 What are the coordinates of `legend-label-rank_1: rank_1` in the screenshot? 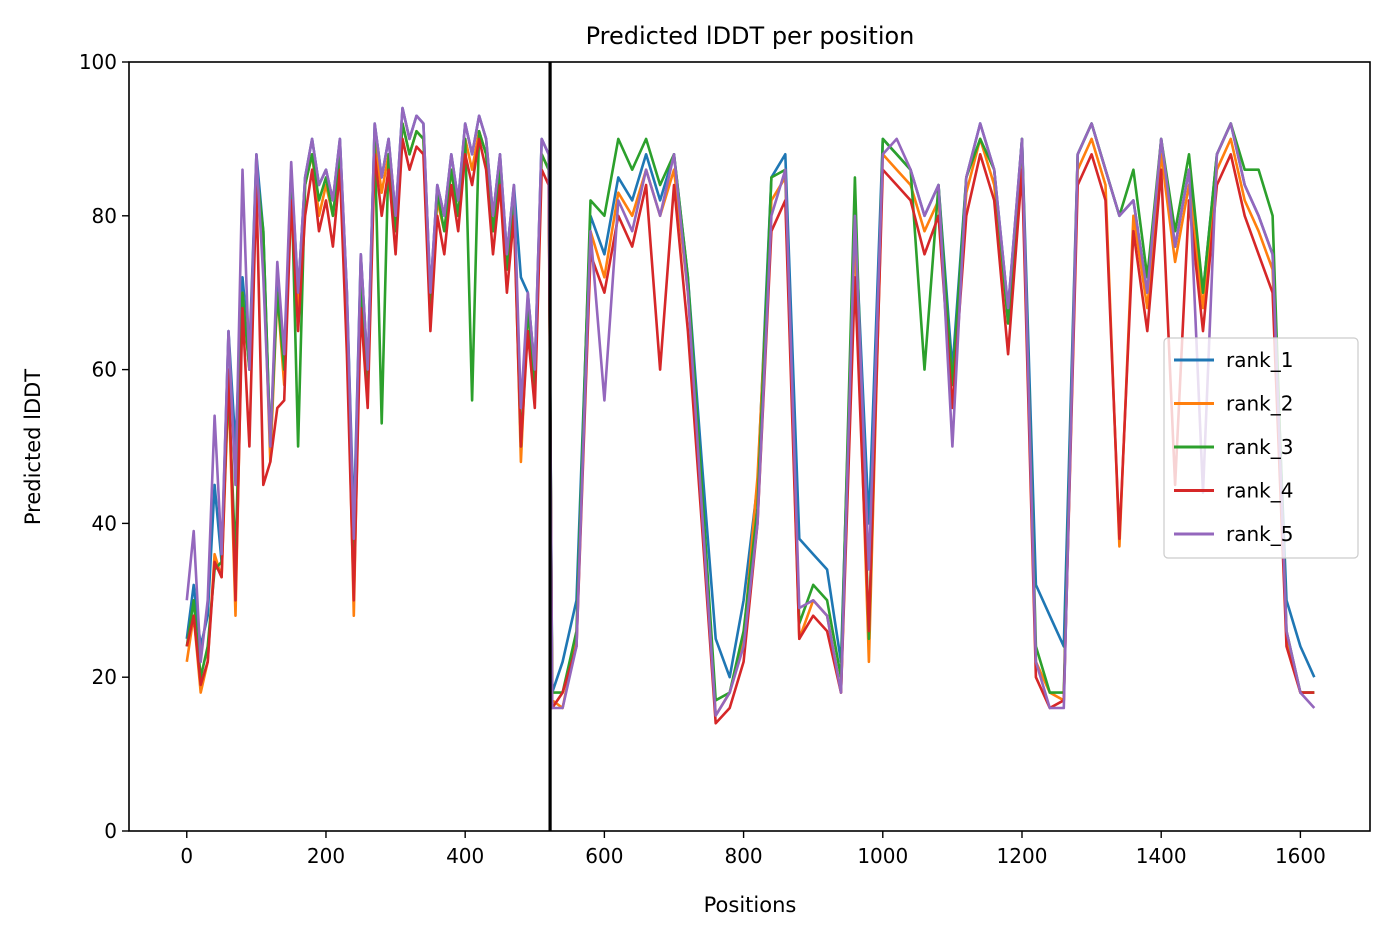 It's located at (1259, 360).